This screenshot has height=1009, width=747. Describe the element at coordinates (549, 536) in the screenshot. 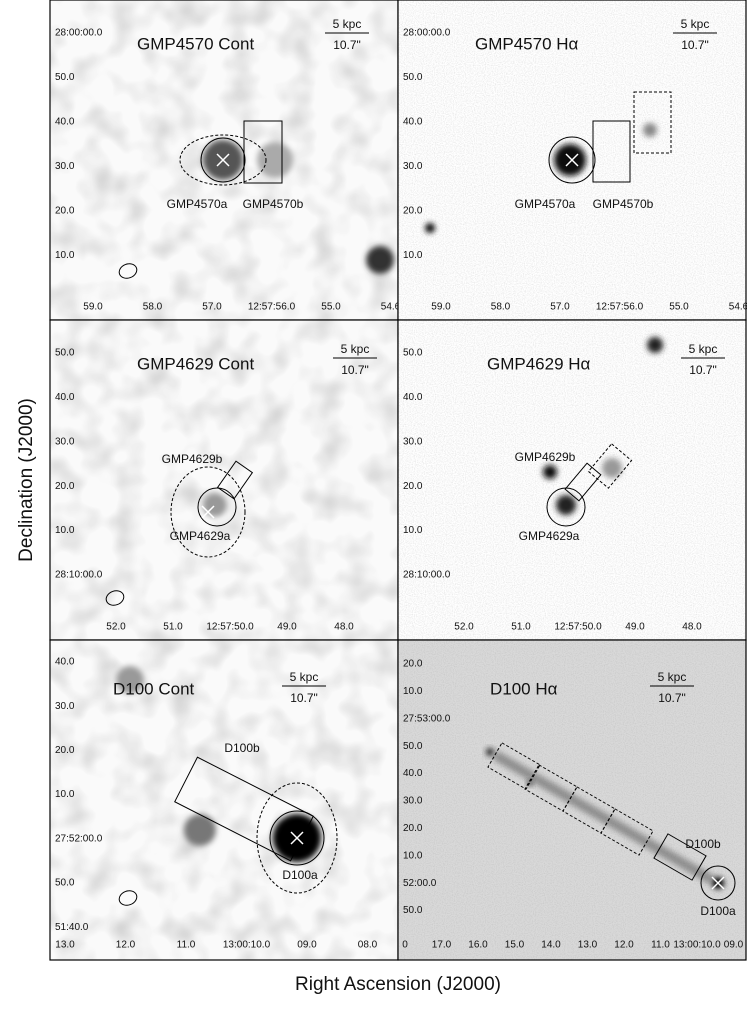

I see `region-label: GMP4629a` at that location.